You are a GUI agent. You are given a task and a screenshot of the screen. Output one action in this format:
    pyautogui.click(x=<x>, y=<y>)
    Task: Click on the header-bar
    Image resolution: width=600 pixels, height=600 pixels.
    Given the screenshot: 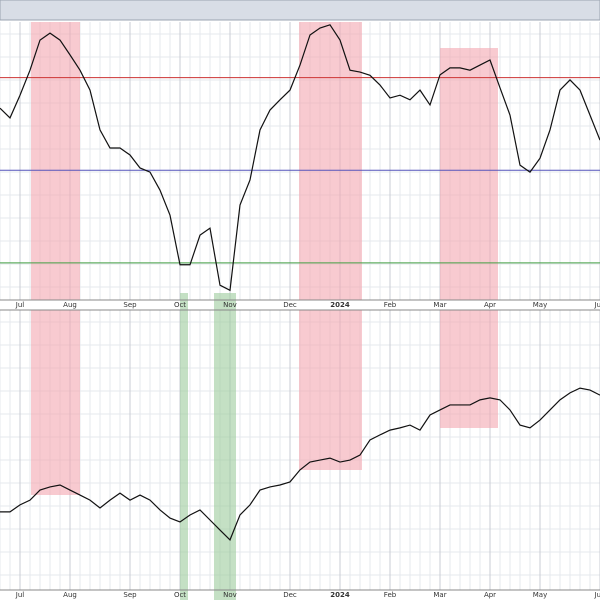 What is the action you would take?
    pyautogui.click(x=300, y=10)
    